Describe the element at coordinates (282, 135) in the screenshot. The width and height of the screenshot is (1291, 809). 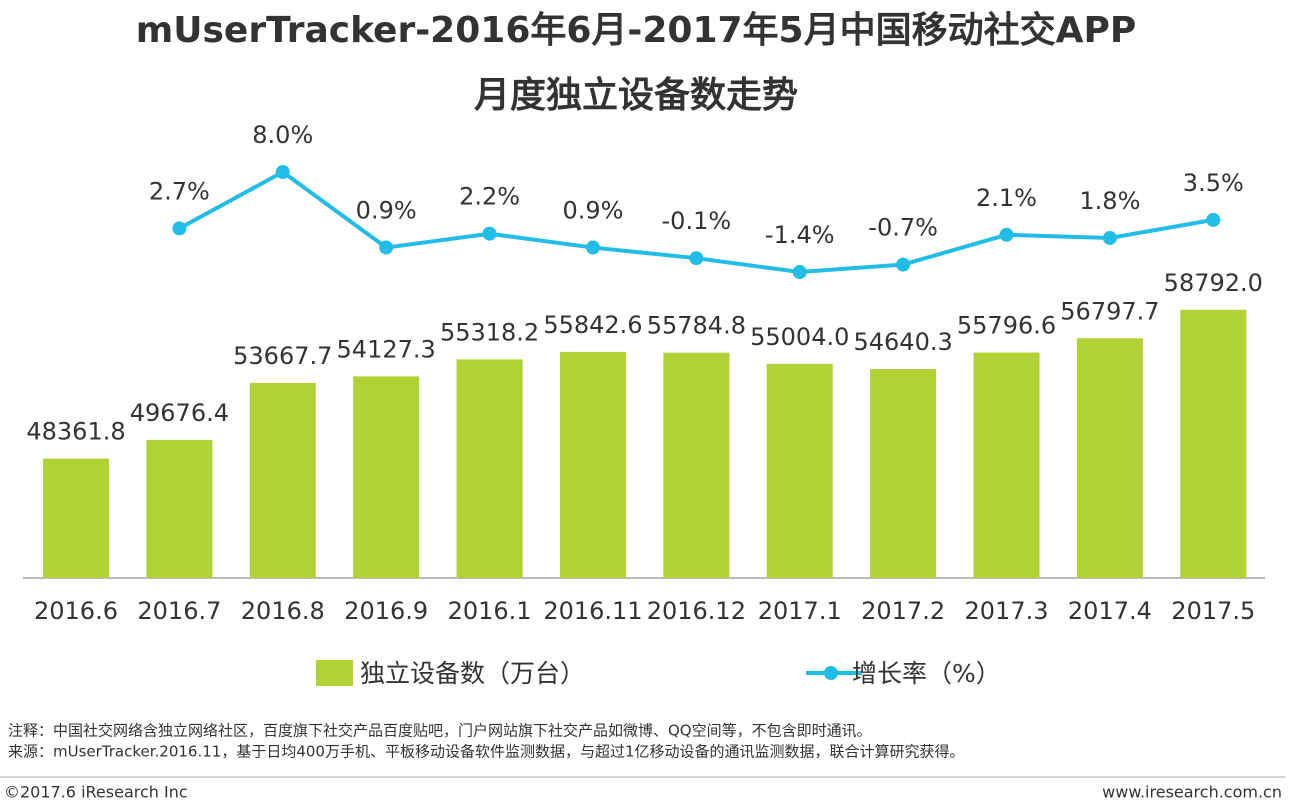
I see `data-label: 8.0%` at that location.